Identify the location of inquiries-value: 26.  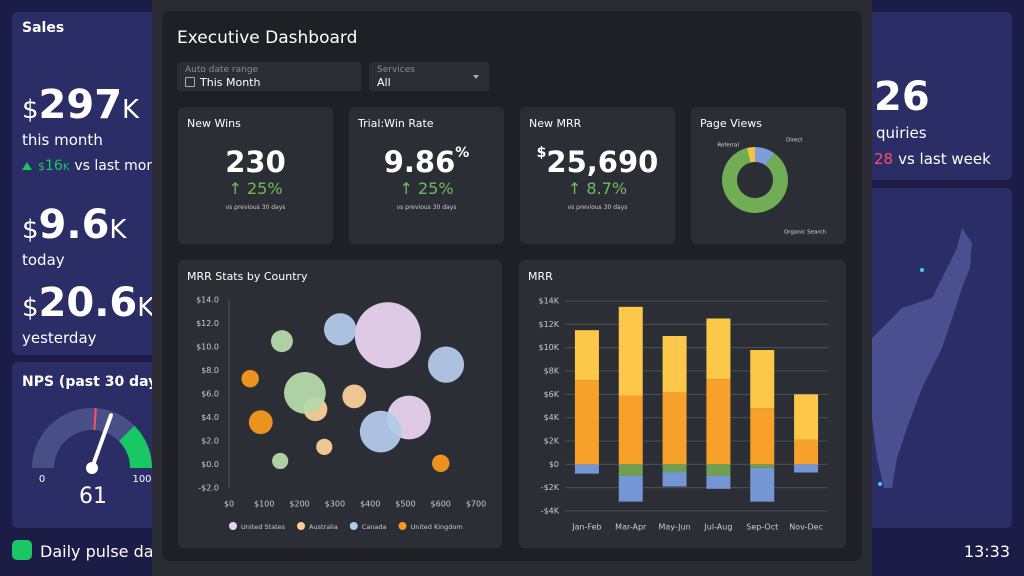
(902, 97).